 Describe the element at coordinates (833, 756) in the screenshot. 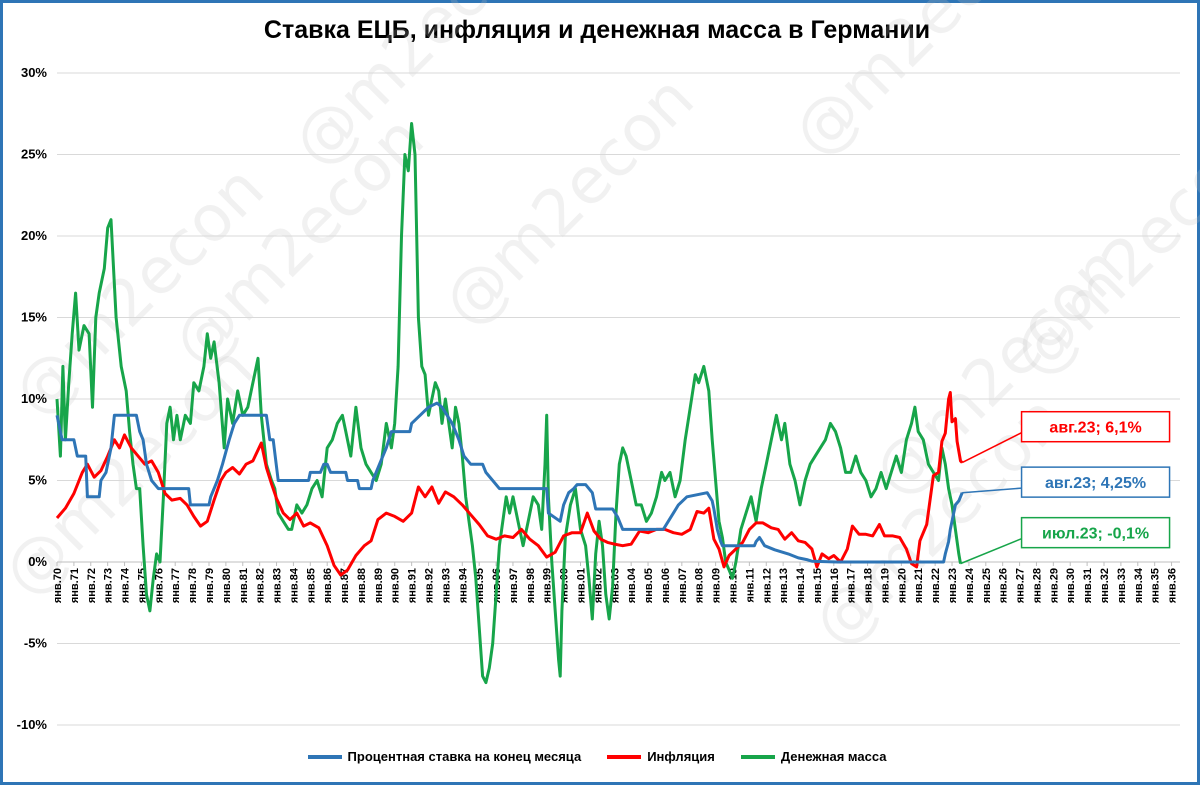

I see `legend-label-money-supply: Денежная масса` at that location.